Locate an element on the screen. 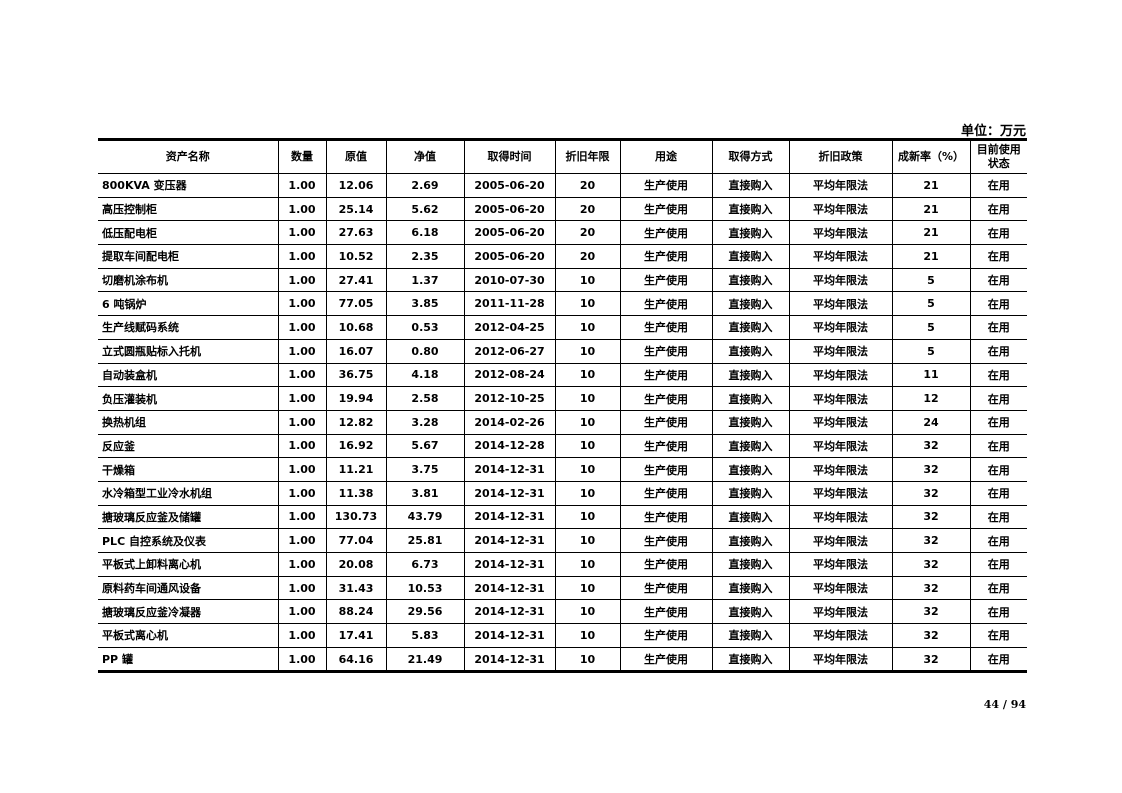 The height and width of the screenshot is (793, 1122). table-cell: 43.79 is located at coordinates (425, 517).